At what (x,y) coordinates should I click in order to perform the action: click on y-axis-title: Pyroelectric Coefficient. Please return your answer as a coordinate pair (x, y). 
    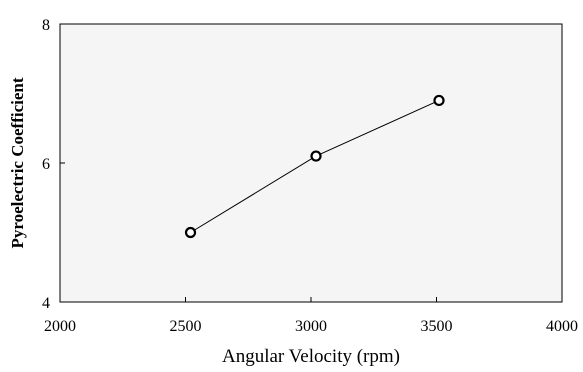
    Looking at the image, I should click on (17, 162).